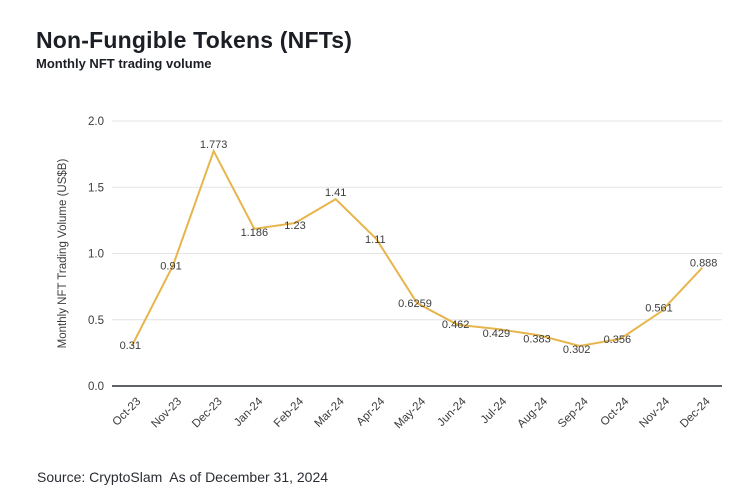  Describe the element at coordinates (96, 321) in the screenshot. I see `y-tick-label: 0.5` at that location.